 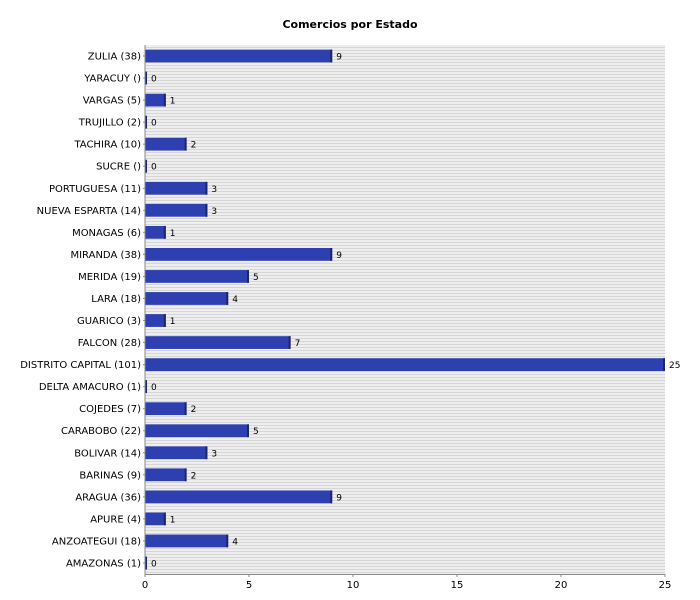 What do you see at coordinates (118, 167) in the screenshot?
I see `category-label: SUCRE ()` at bounding box center [118, 167].